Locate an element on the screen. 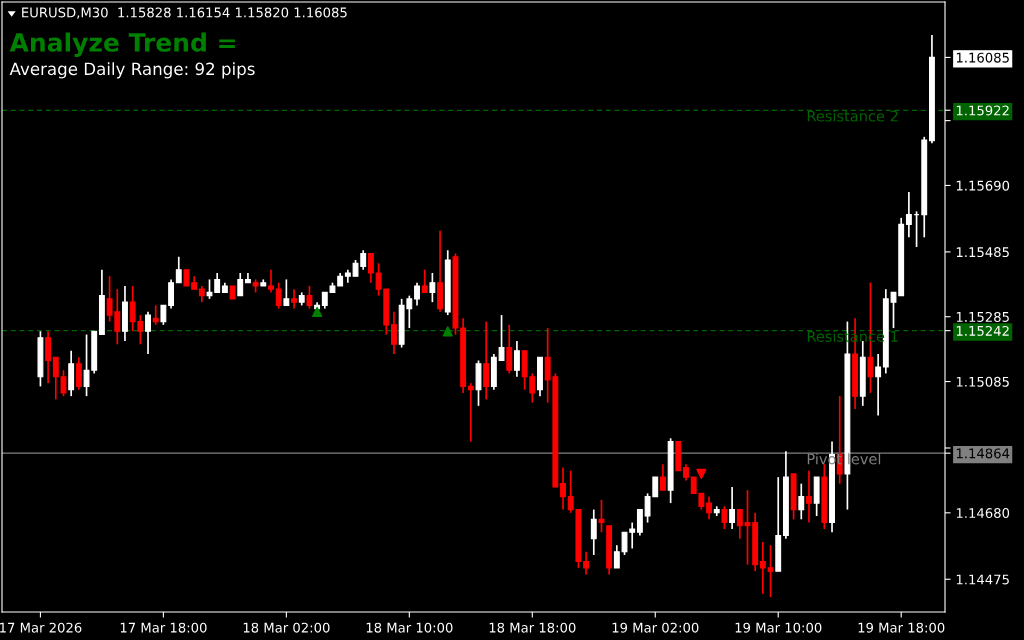 Image resolution: width=1024 pixels, height=640 pixels. annotation: Average Daily Range: 92 pips is located at coordinates (132, 70).